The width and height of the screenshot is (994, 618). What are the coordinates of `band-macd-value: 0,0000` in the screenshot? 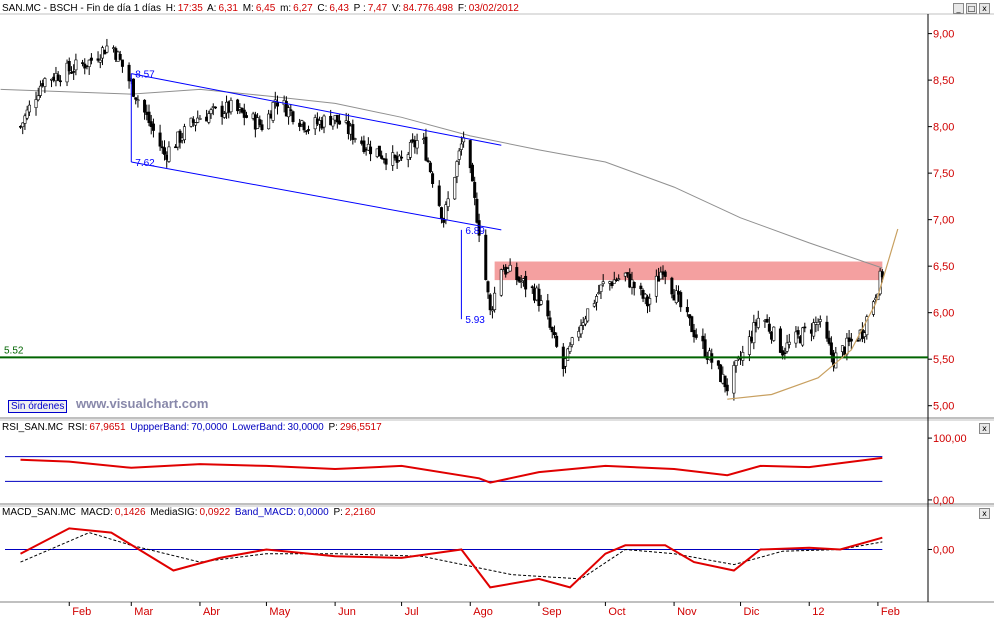 It's located at (313, 512).